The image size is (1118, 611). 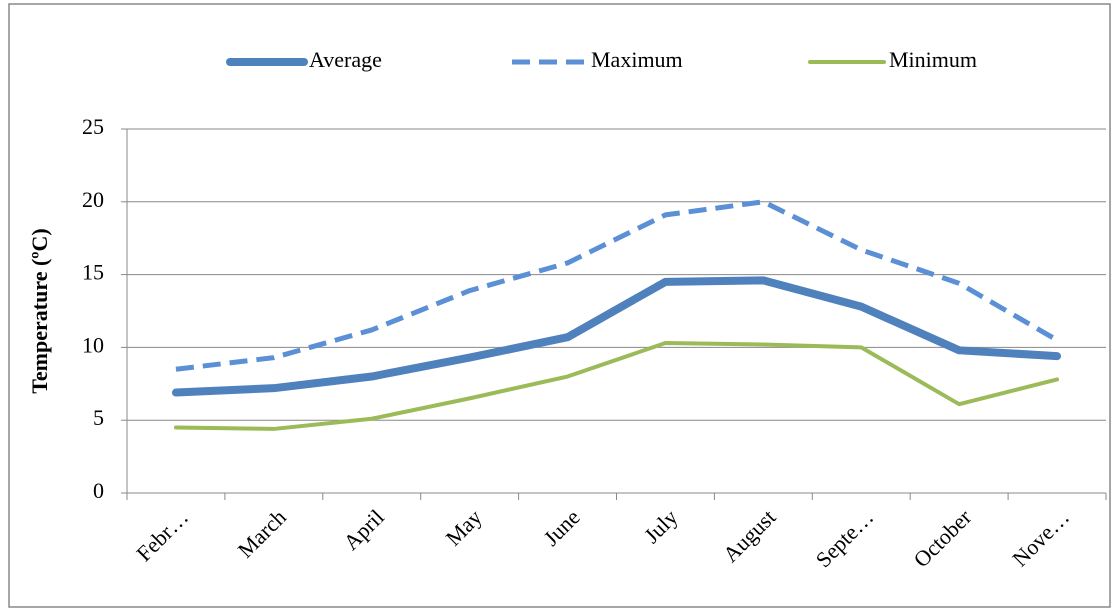 I want to click on y-tick-label: 5, so click(x=98, y=417).